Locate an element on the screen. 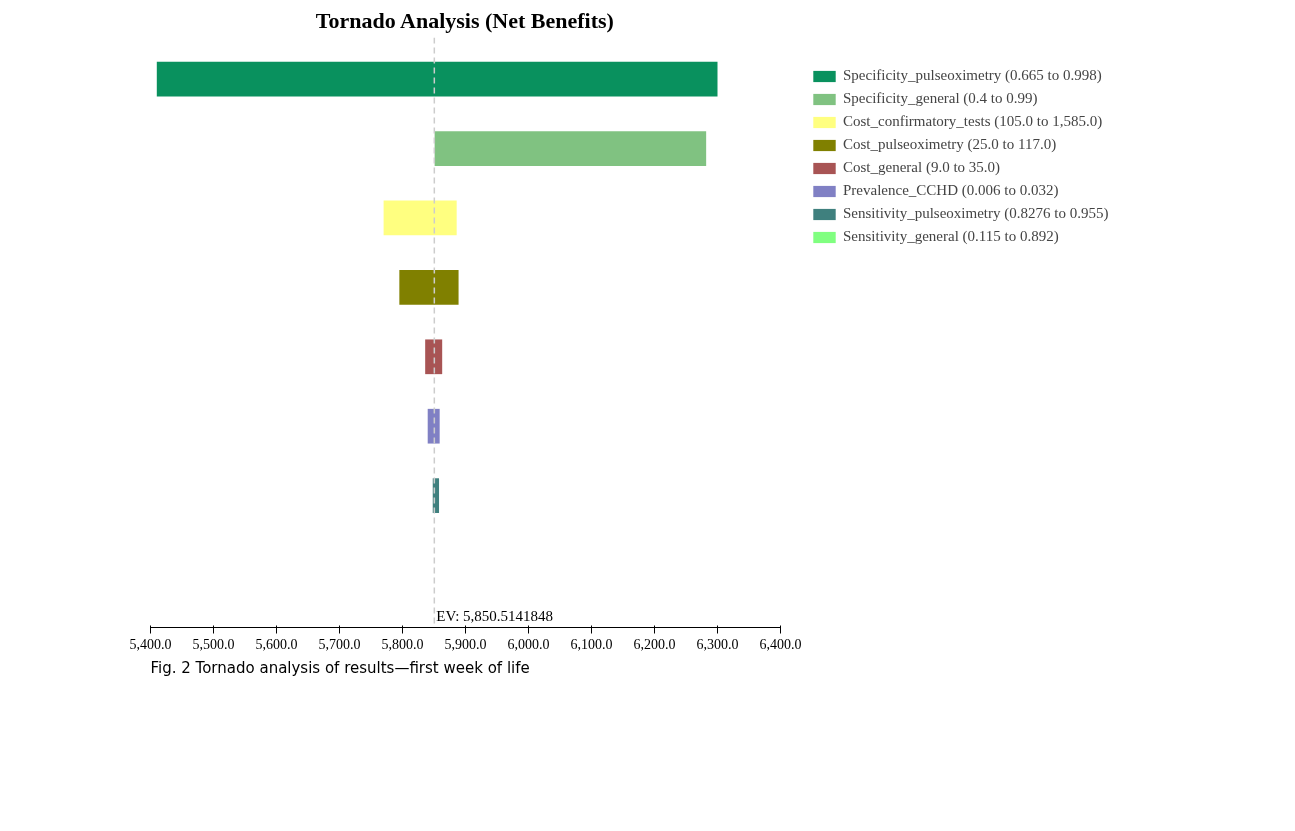  x-tick-label: 5,500.0 is located at coordinates (213, 644).